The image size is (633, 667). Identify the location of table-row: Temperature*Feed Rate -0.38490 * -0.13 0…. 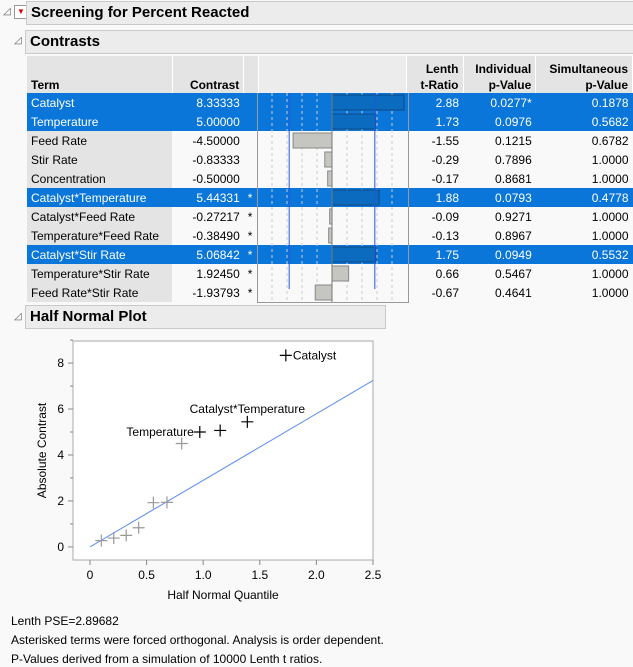
(330, 235).